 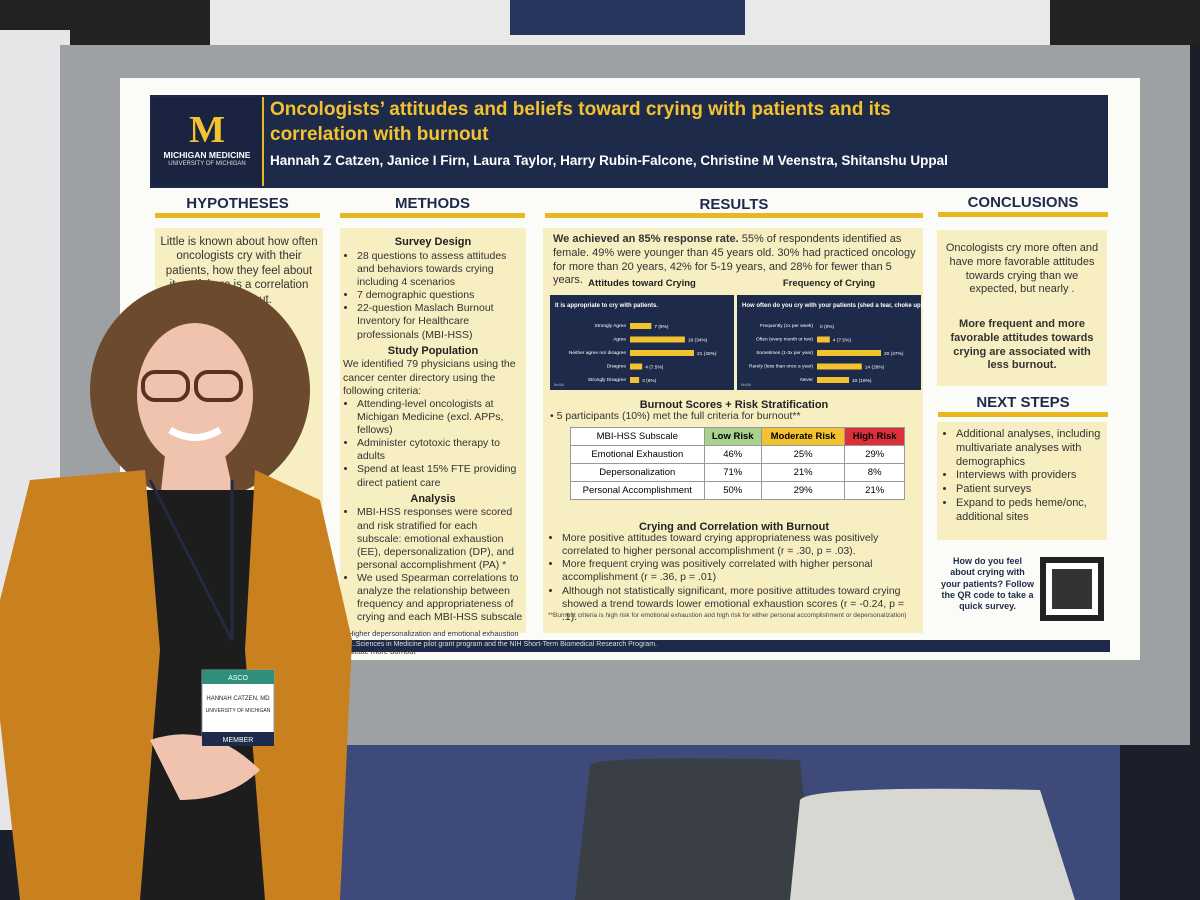 I want to click on list-item: 7 demographic questions, so click(x=440, y=295).